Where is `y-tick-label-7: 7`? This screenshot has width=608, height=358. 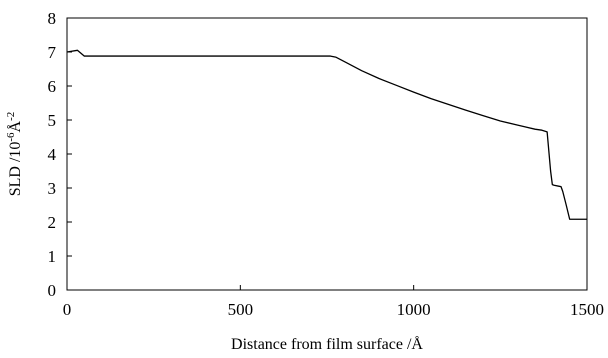
y-tick-label-7: 7 is located at coordinates (52, 52).